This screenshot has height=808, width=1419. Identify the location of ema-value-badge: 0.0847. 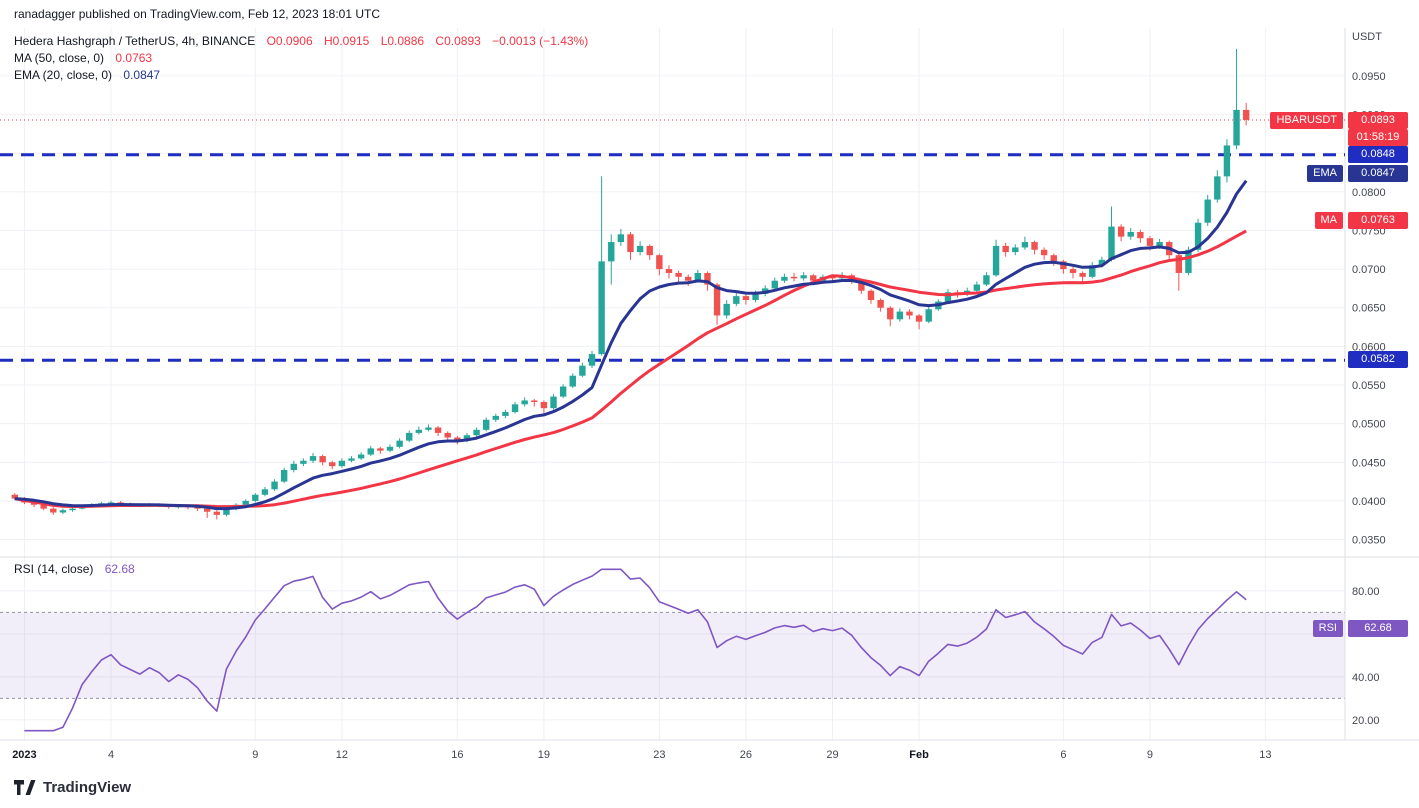
(1378, 173).